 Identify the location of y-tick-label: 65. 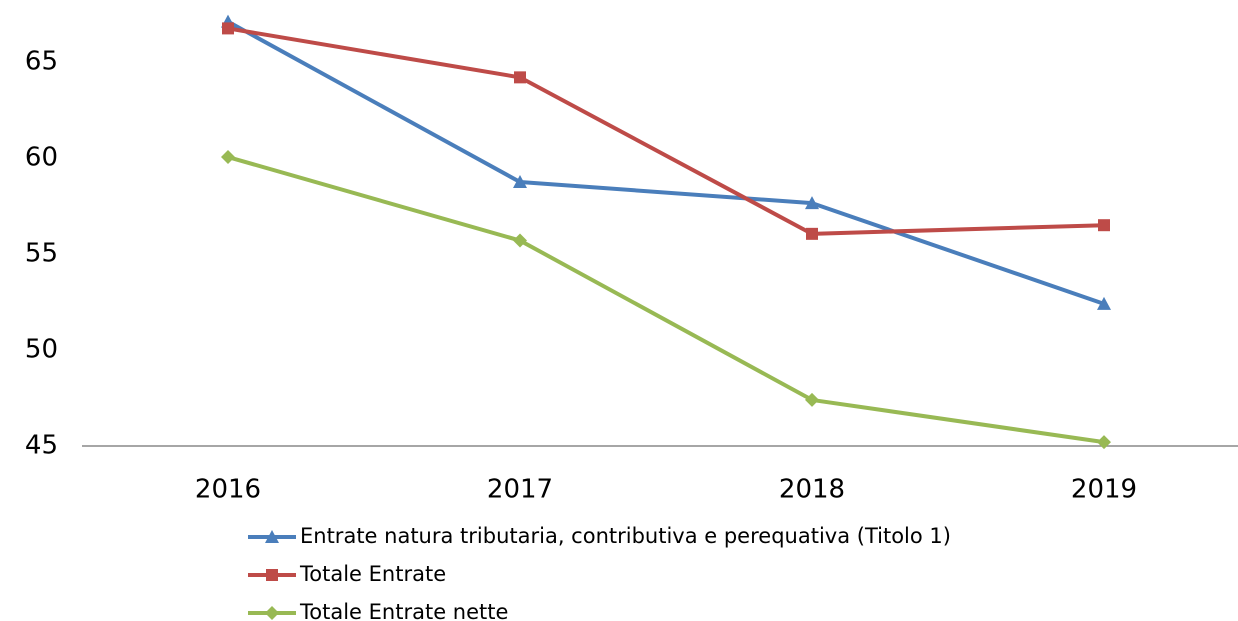
(41, 62).